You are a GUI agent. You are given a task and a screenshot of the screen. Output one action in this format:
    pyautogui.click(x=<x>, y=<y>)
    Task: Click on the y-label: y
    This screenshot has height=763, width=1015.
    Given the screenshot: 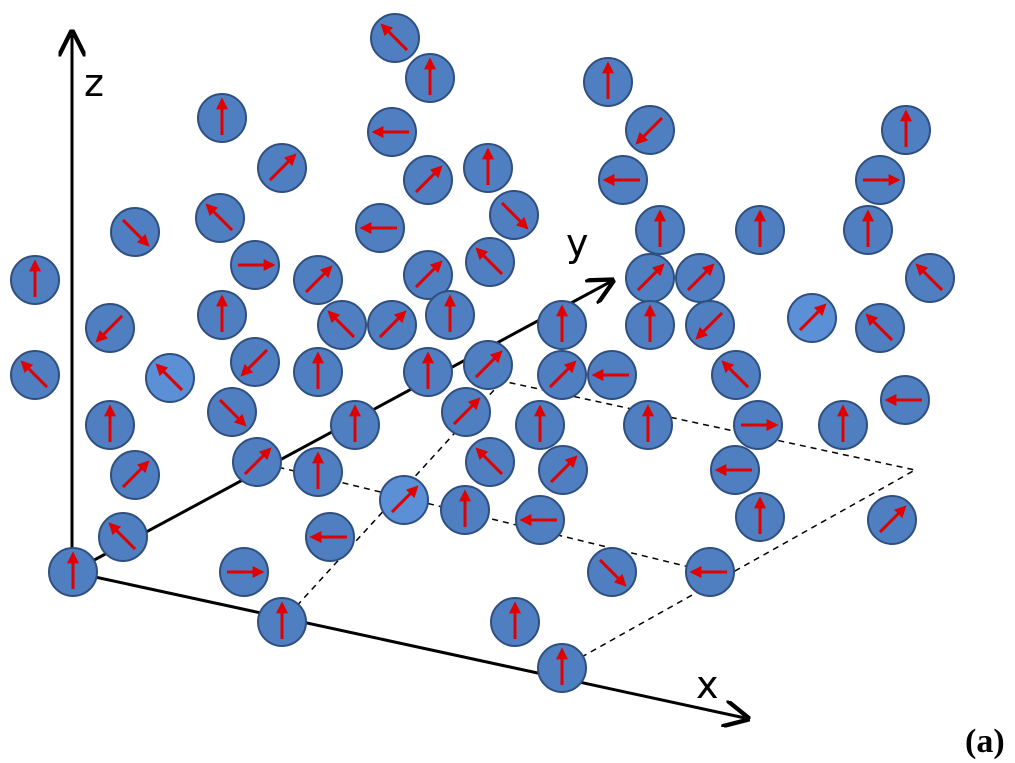 What is the action you would take?
    pyautogui.click(x=577, y=243)
    